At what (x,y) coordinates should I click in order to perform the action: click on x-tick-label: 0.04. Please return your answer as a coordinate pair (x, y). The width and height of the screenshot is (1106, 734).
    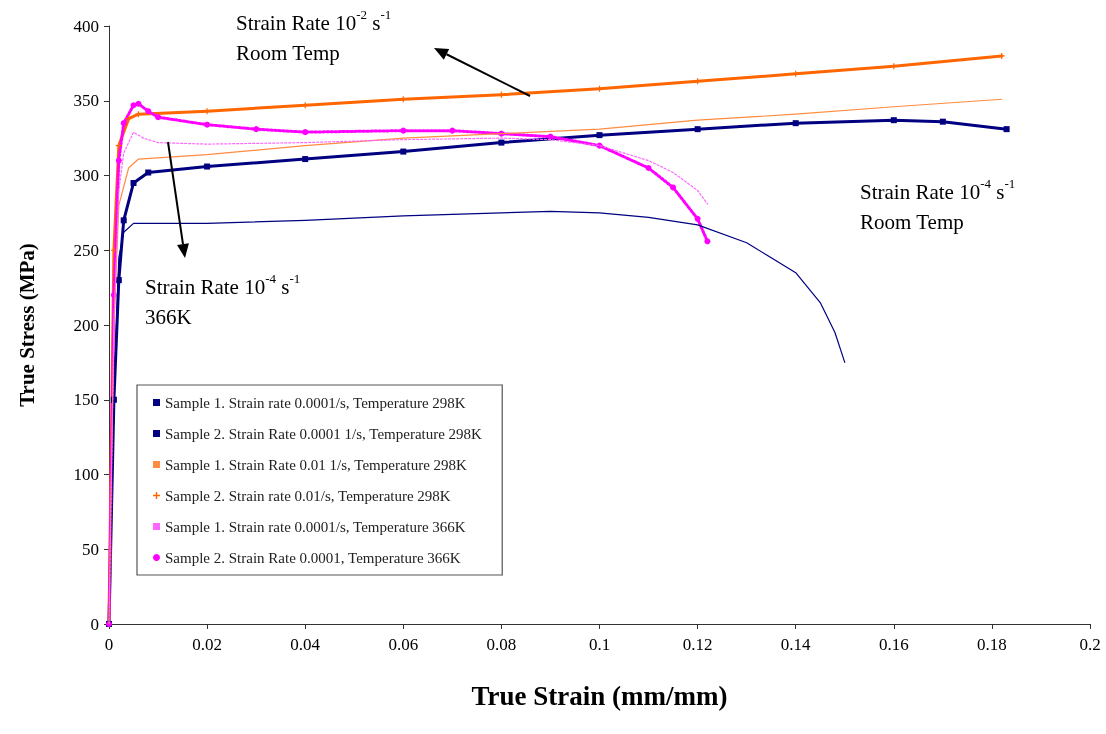
    Looking at the image, I should click on (305, 644).